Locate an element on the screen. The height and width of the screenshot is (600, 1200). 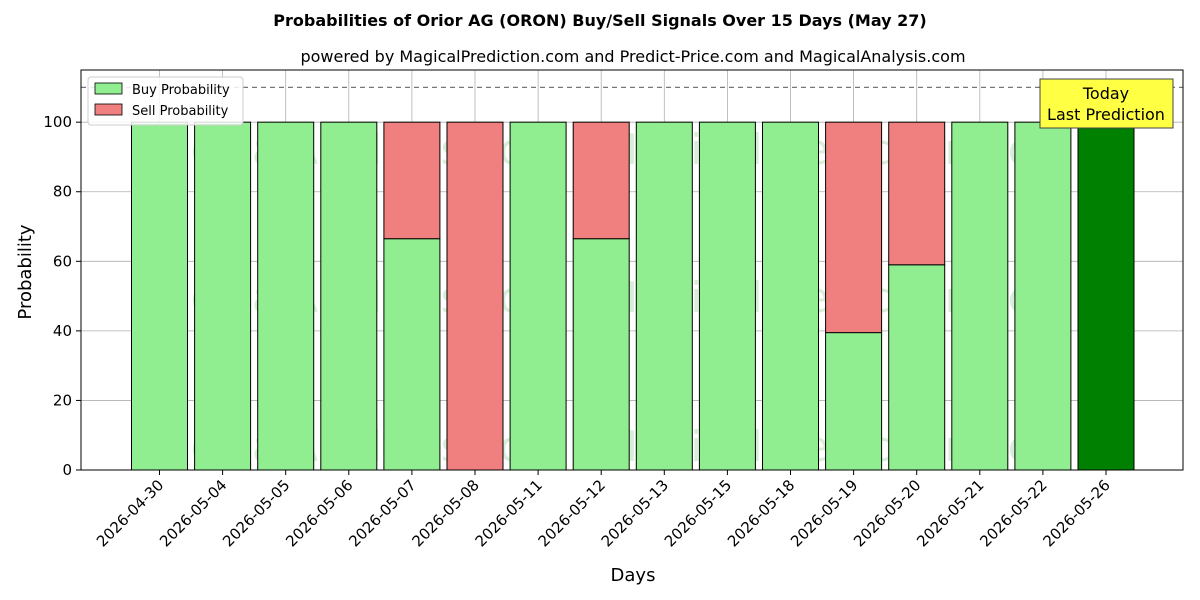
legend-label-buy: Buy Probability is located at coordinates (181, 90).